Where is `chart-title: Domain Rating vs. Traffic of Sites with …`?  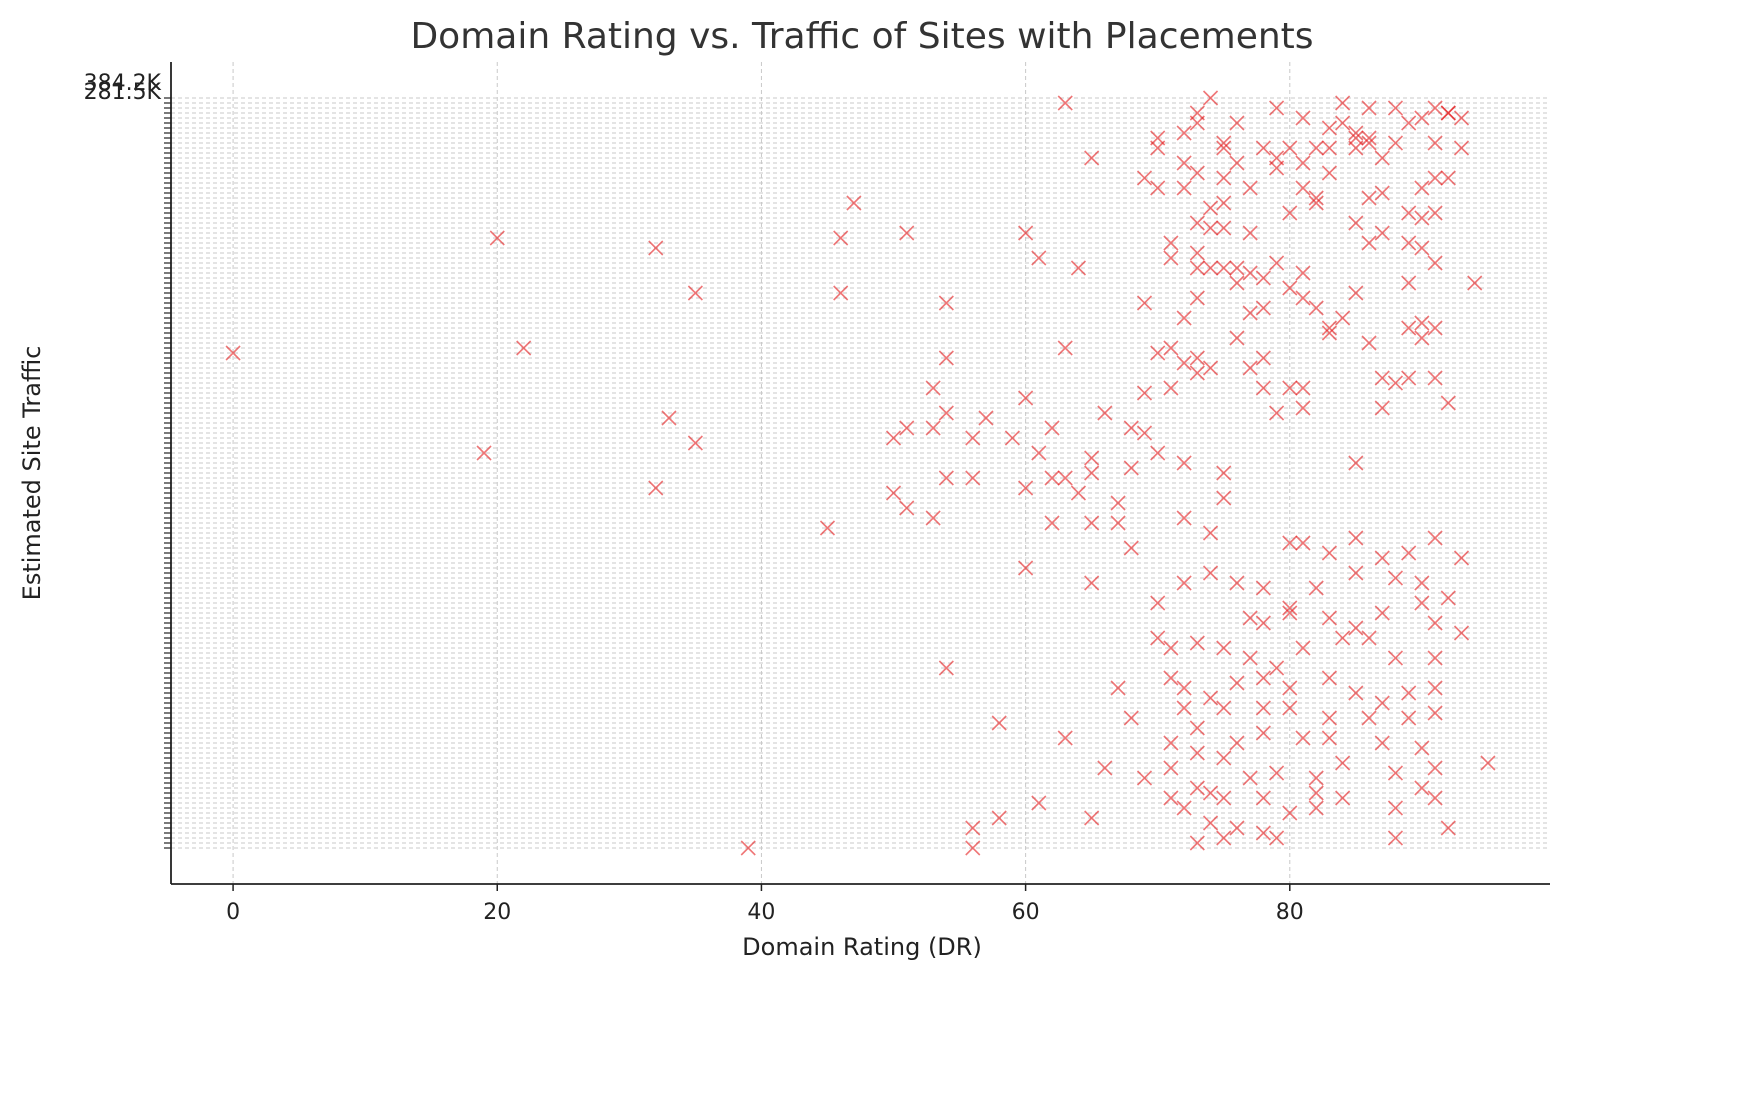 chart-title: Domain Rating vs. Traffic of Sites with … is located at coordinates (861, 36).